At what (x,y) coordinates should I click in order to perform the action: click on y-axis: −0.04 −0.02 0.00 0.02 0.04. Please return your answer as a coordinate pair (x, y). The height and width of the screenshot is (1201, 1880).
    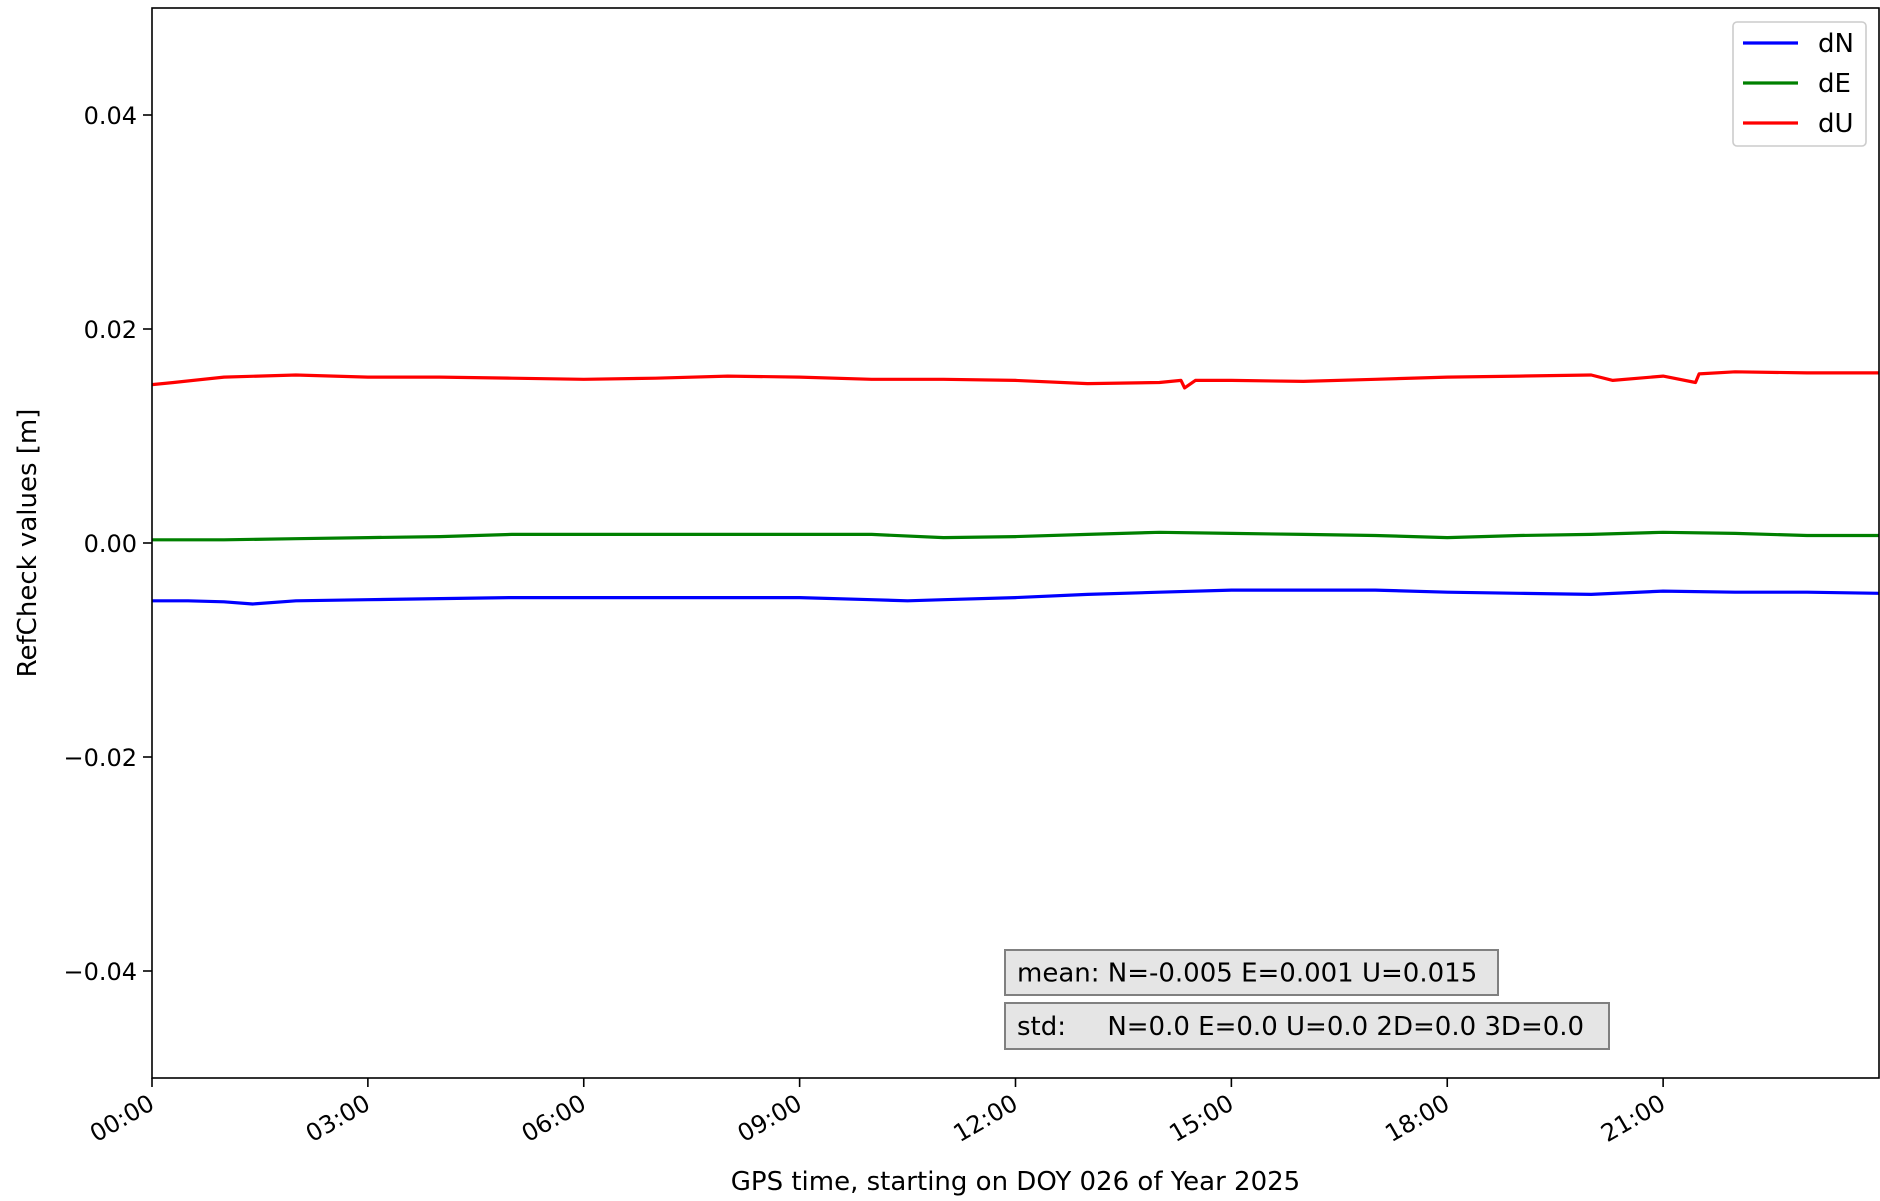
    Looking at the image, I should click on (107, 544).